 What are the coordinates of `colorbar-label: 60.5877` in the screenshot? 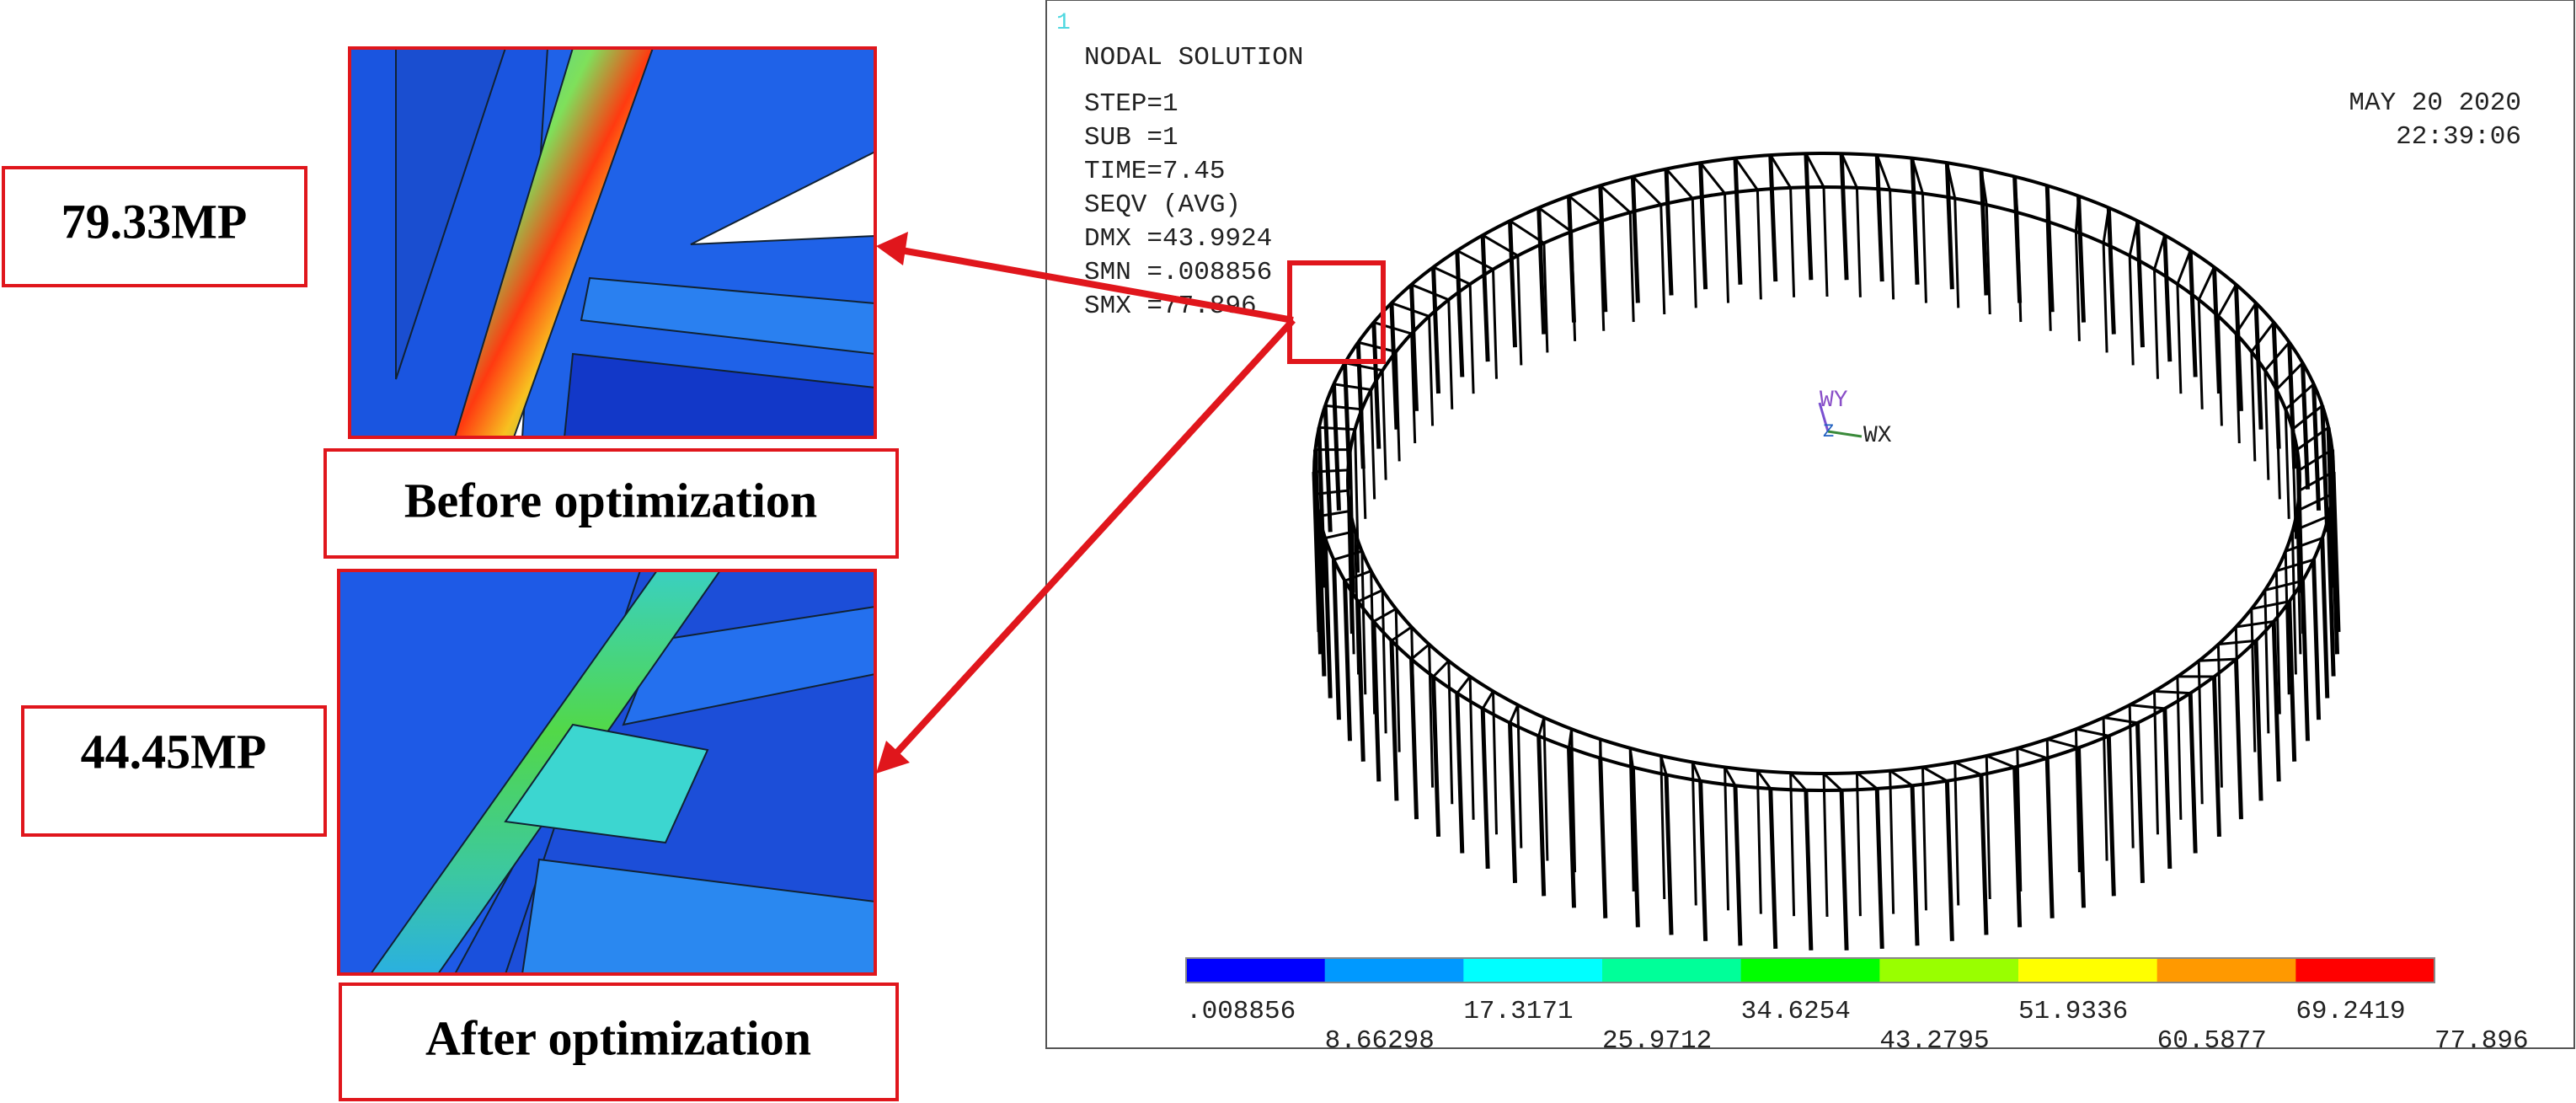 It's located at (2212, 1041).